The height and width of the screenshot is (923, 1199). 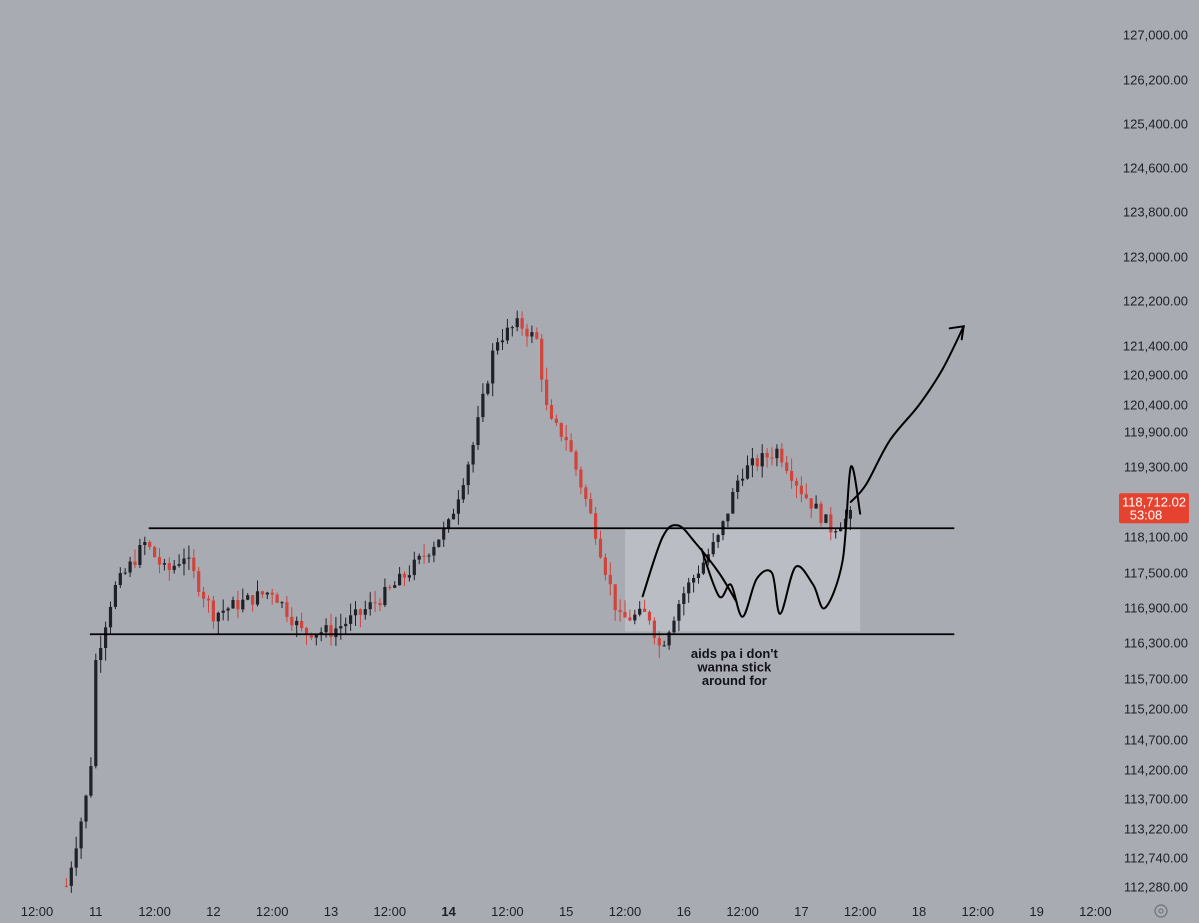 I want to click on arrow-head-icon, so click(x=956, y=333).